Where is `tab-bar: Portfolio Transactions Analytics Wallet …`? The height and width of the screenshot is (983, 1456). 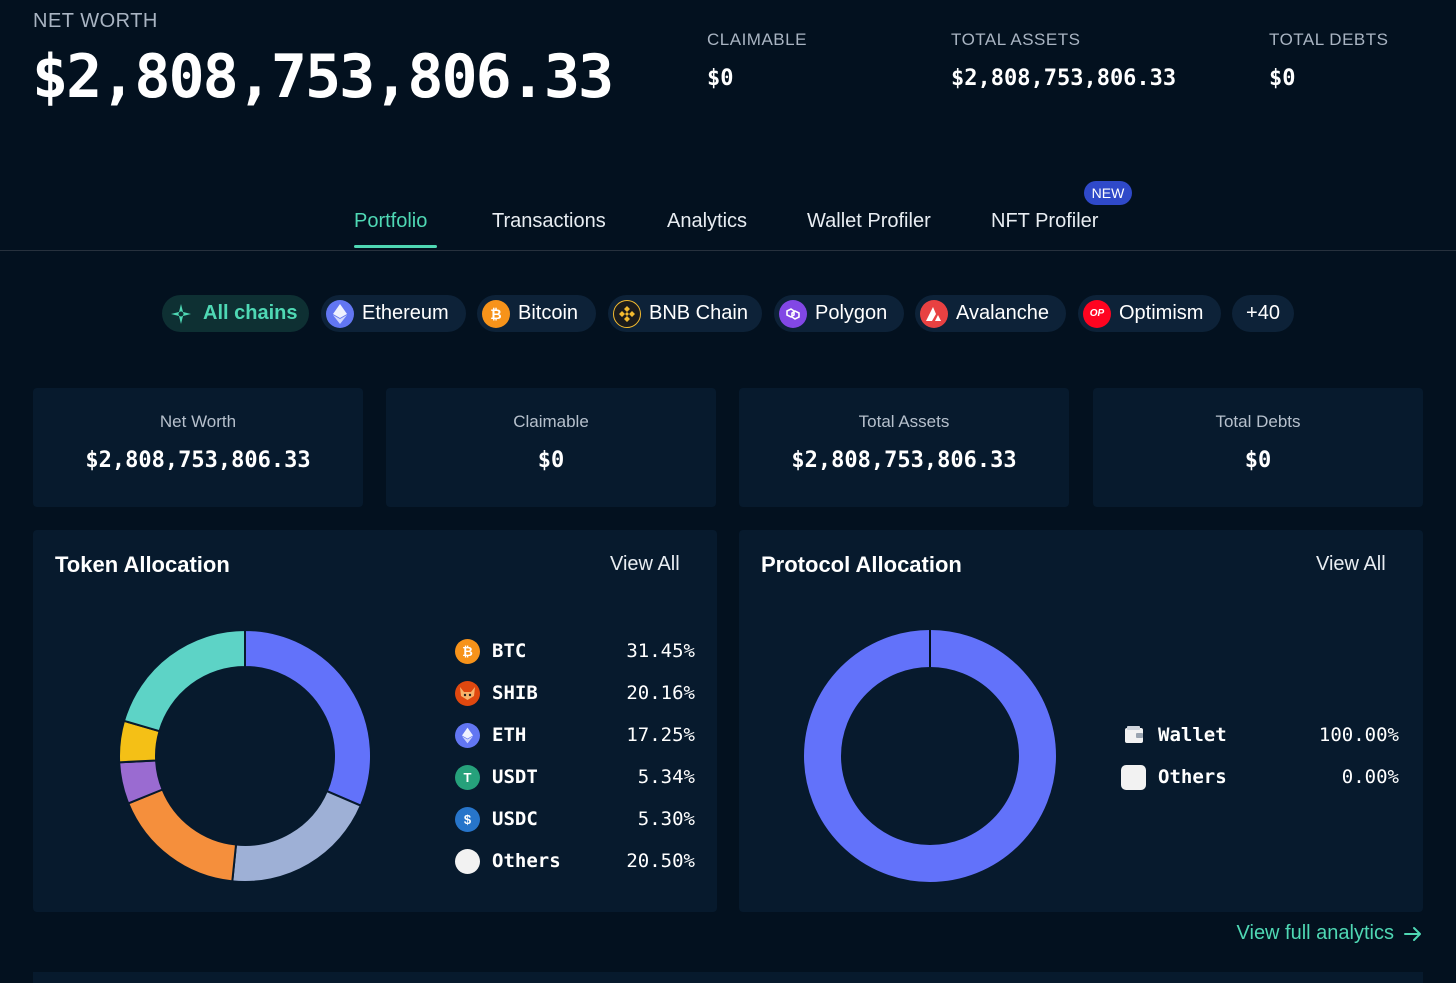 tab-bar: Portfolio Transactions Analytics Wallet … is located at coordinates (728, 215).